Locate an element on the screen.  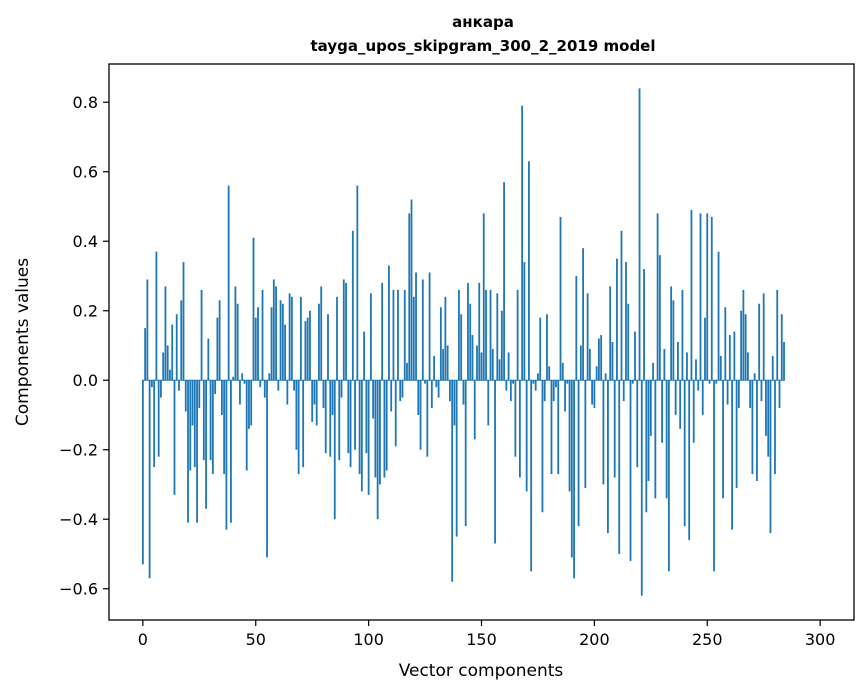
x-tick-label: 300 is located at coordinates (820, 639).